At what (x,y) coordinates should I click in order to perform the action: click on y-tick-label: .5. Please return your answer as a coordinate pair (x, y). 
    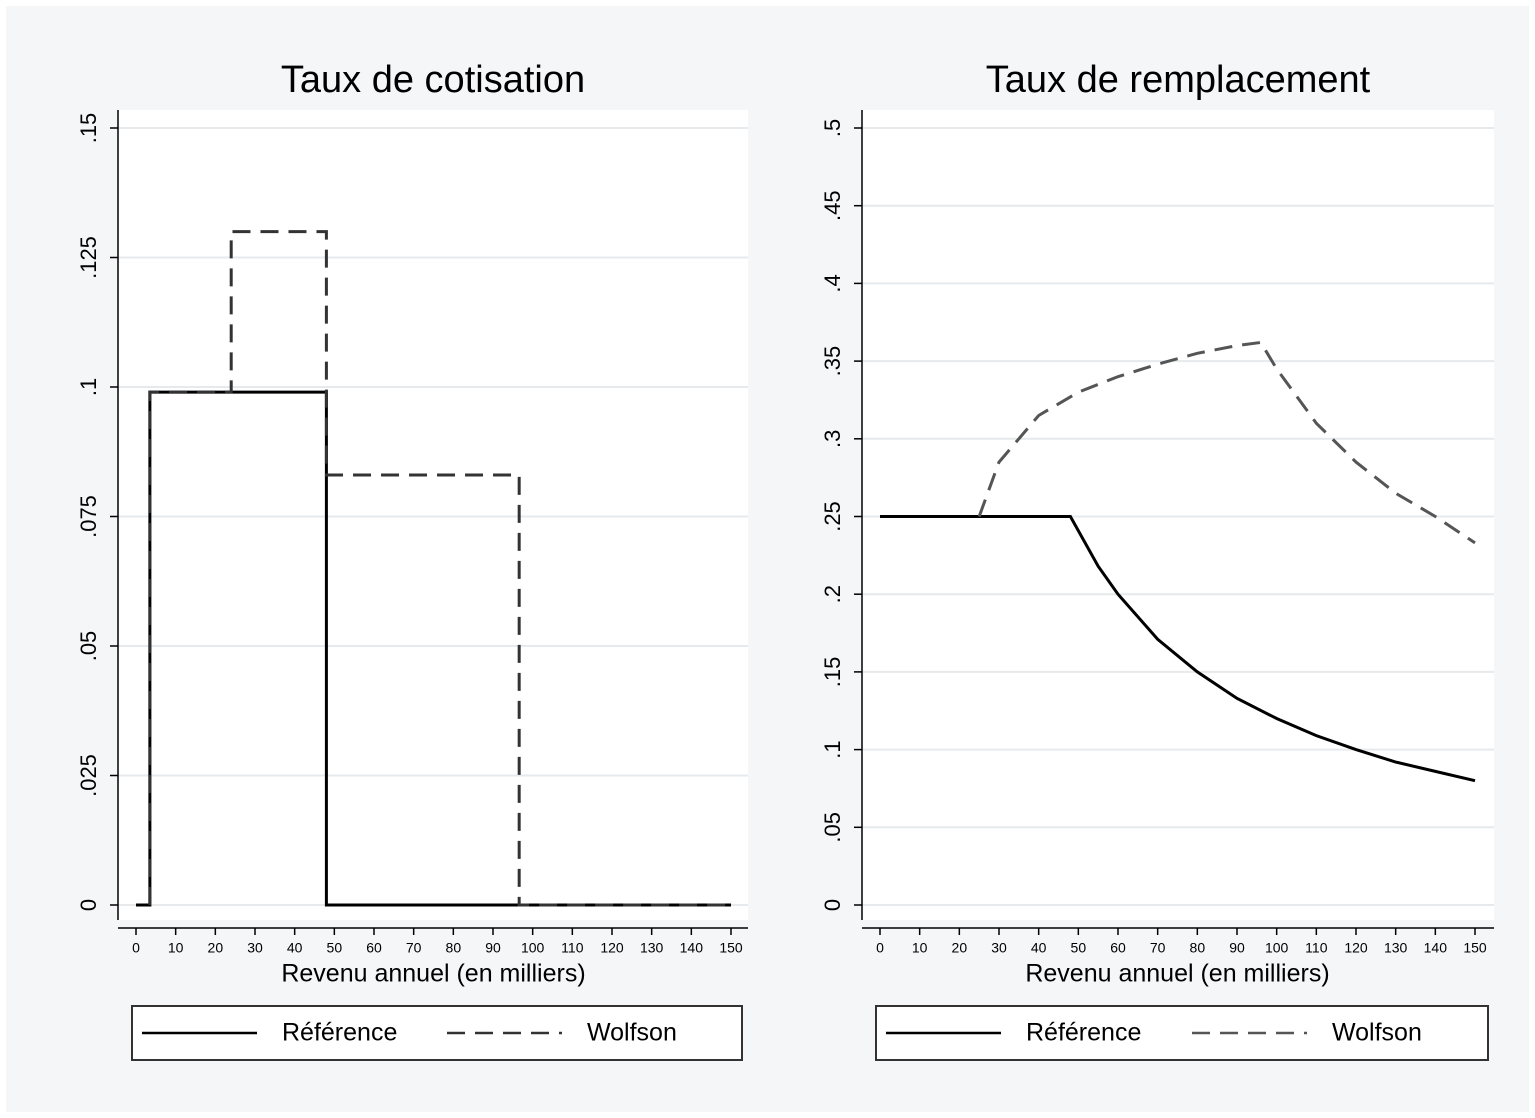
    Looking at the image, I should click on (832, 128).